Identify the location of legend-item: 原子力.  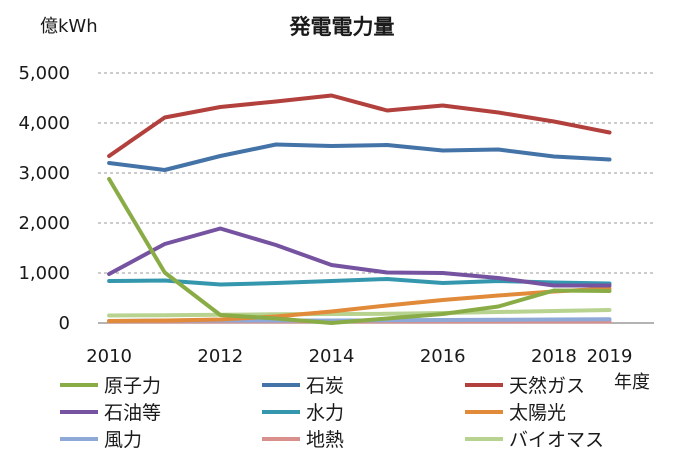
(110, 386).